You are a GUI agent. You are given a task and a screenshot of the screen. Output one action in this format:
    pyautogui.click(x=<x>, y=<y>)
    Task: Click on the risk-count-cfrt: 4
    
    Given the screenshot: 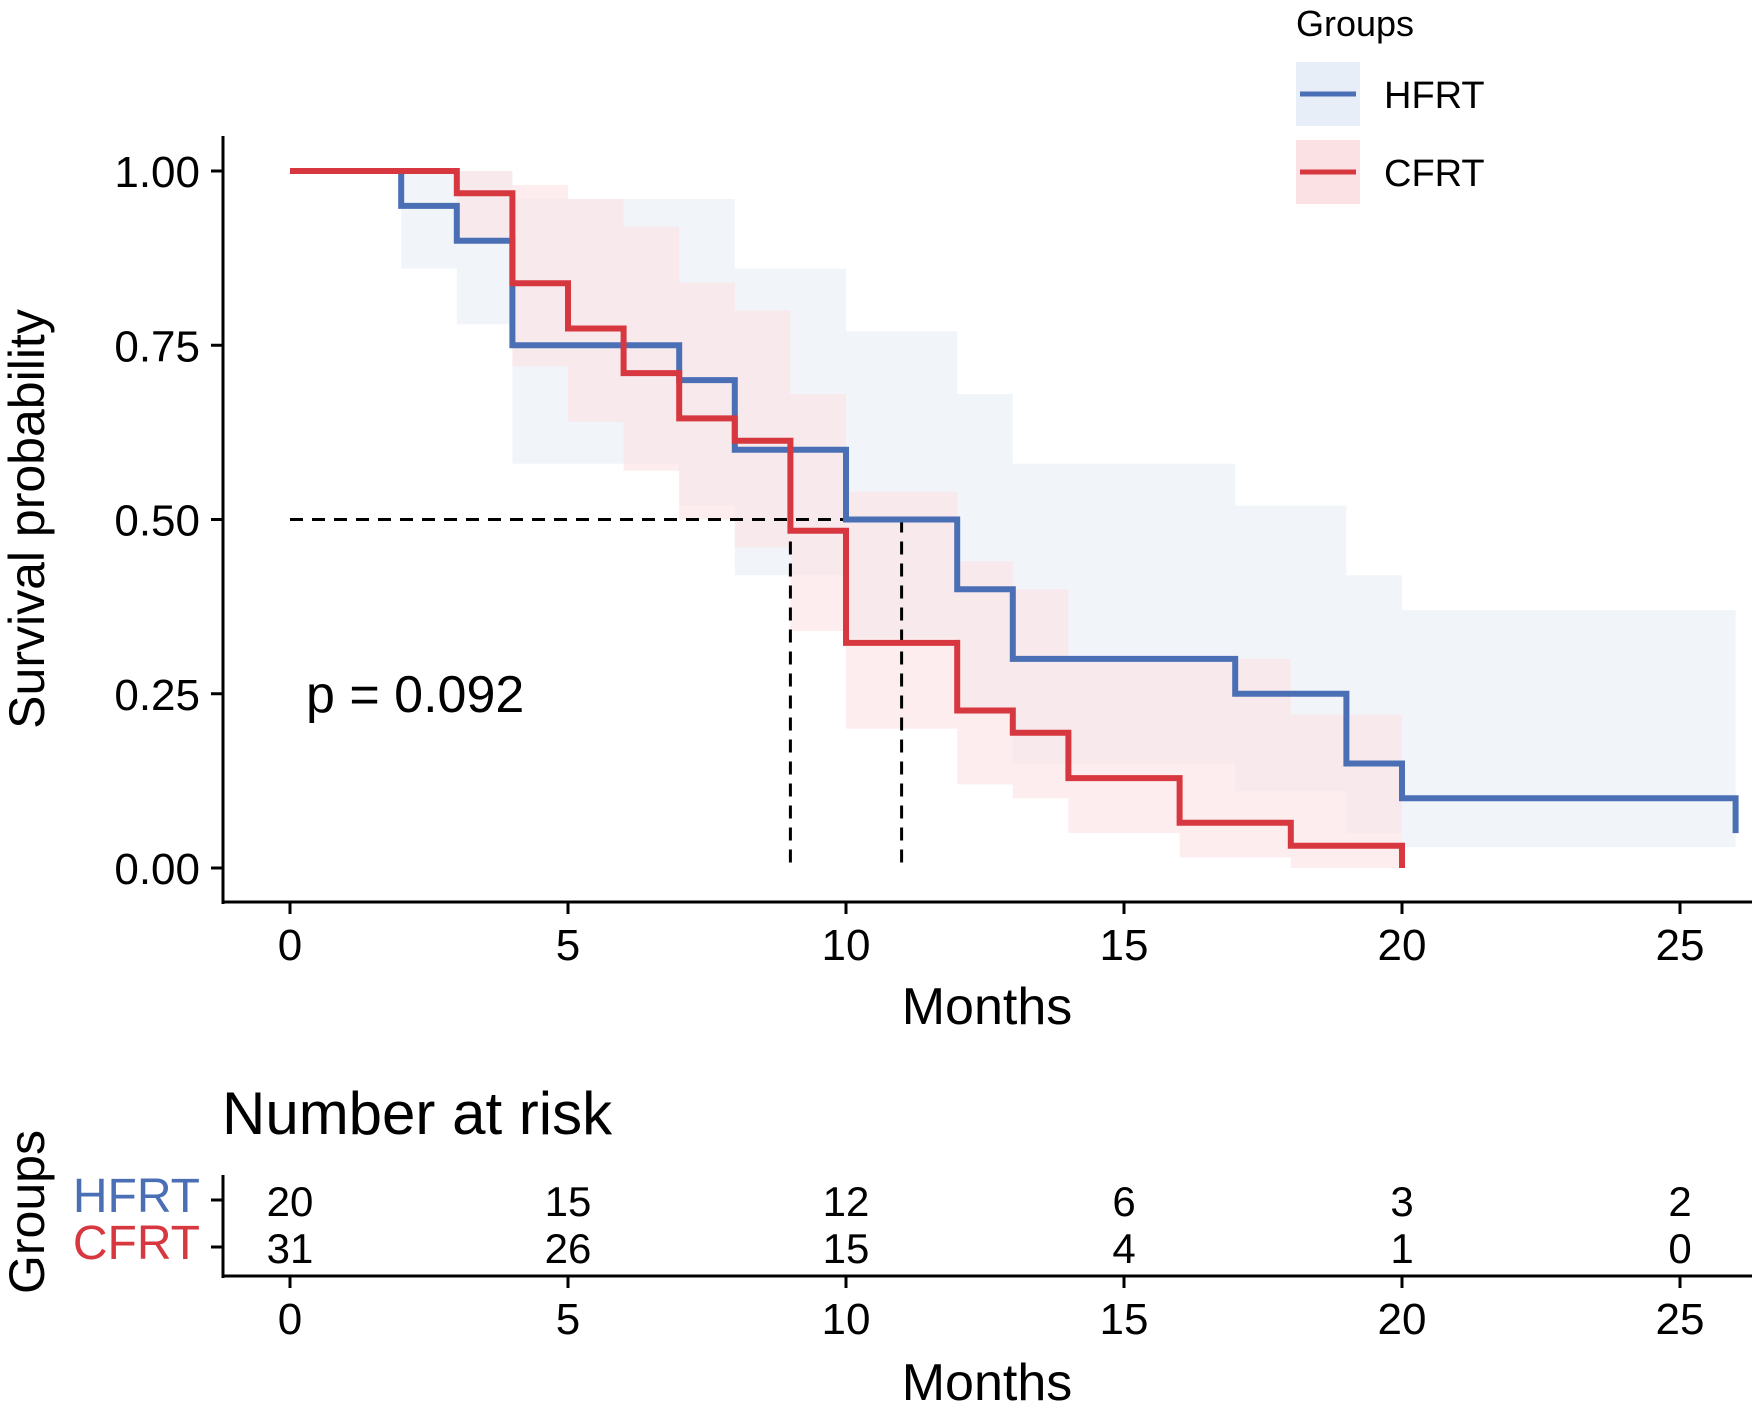 What is the action you would take?
    pyautogui.click(x=1123, y=1248)
    